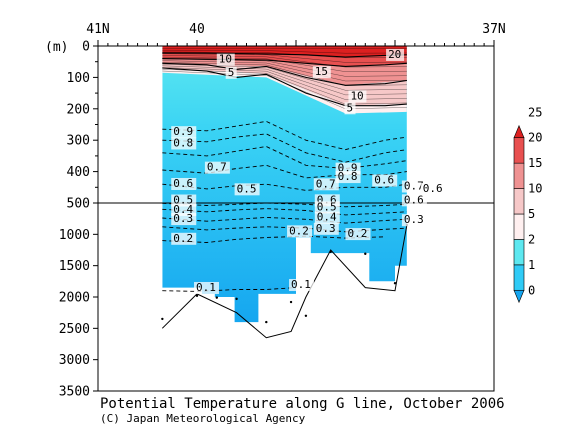  I want to click on colorbar-level-label: 1, so click(531, 265).